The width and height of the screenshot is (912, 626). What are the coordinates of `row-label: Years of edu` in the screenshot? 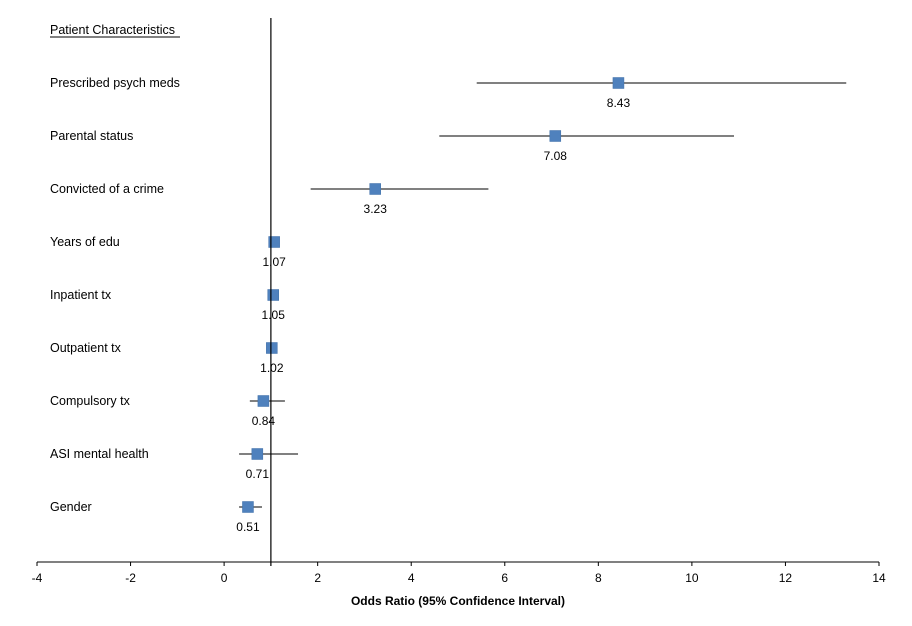 It's located at (85, 242).